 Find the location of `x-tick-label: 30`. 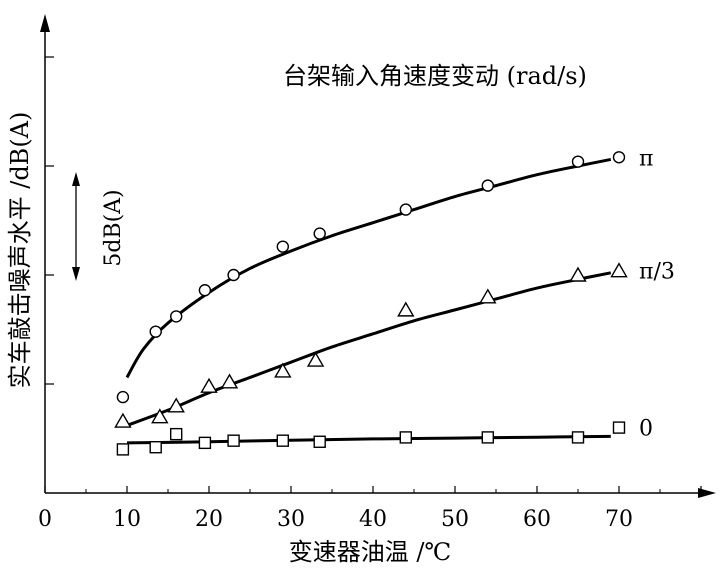

x-tick-label: 30 is located at coordinates (291, 519).